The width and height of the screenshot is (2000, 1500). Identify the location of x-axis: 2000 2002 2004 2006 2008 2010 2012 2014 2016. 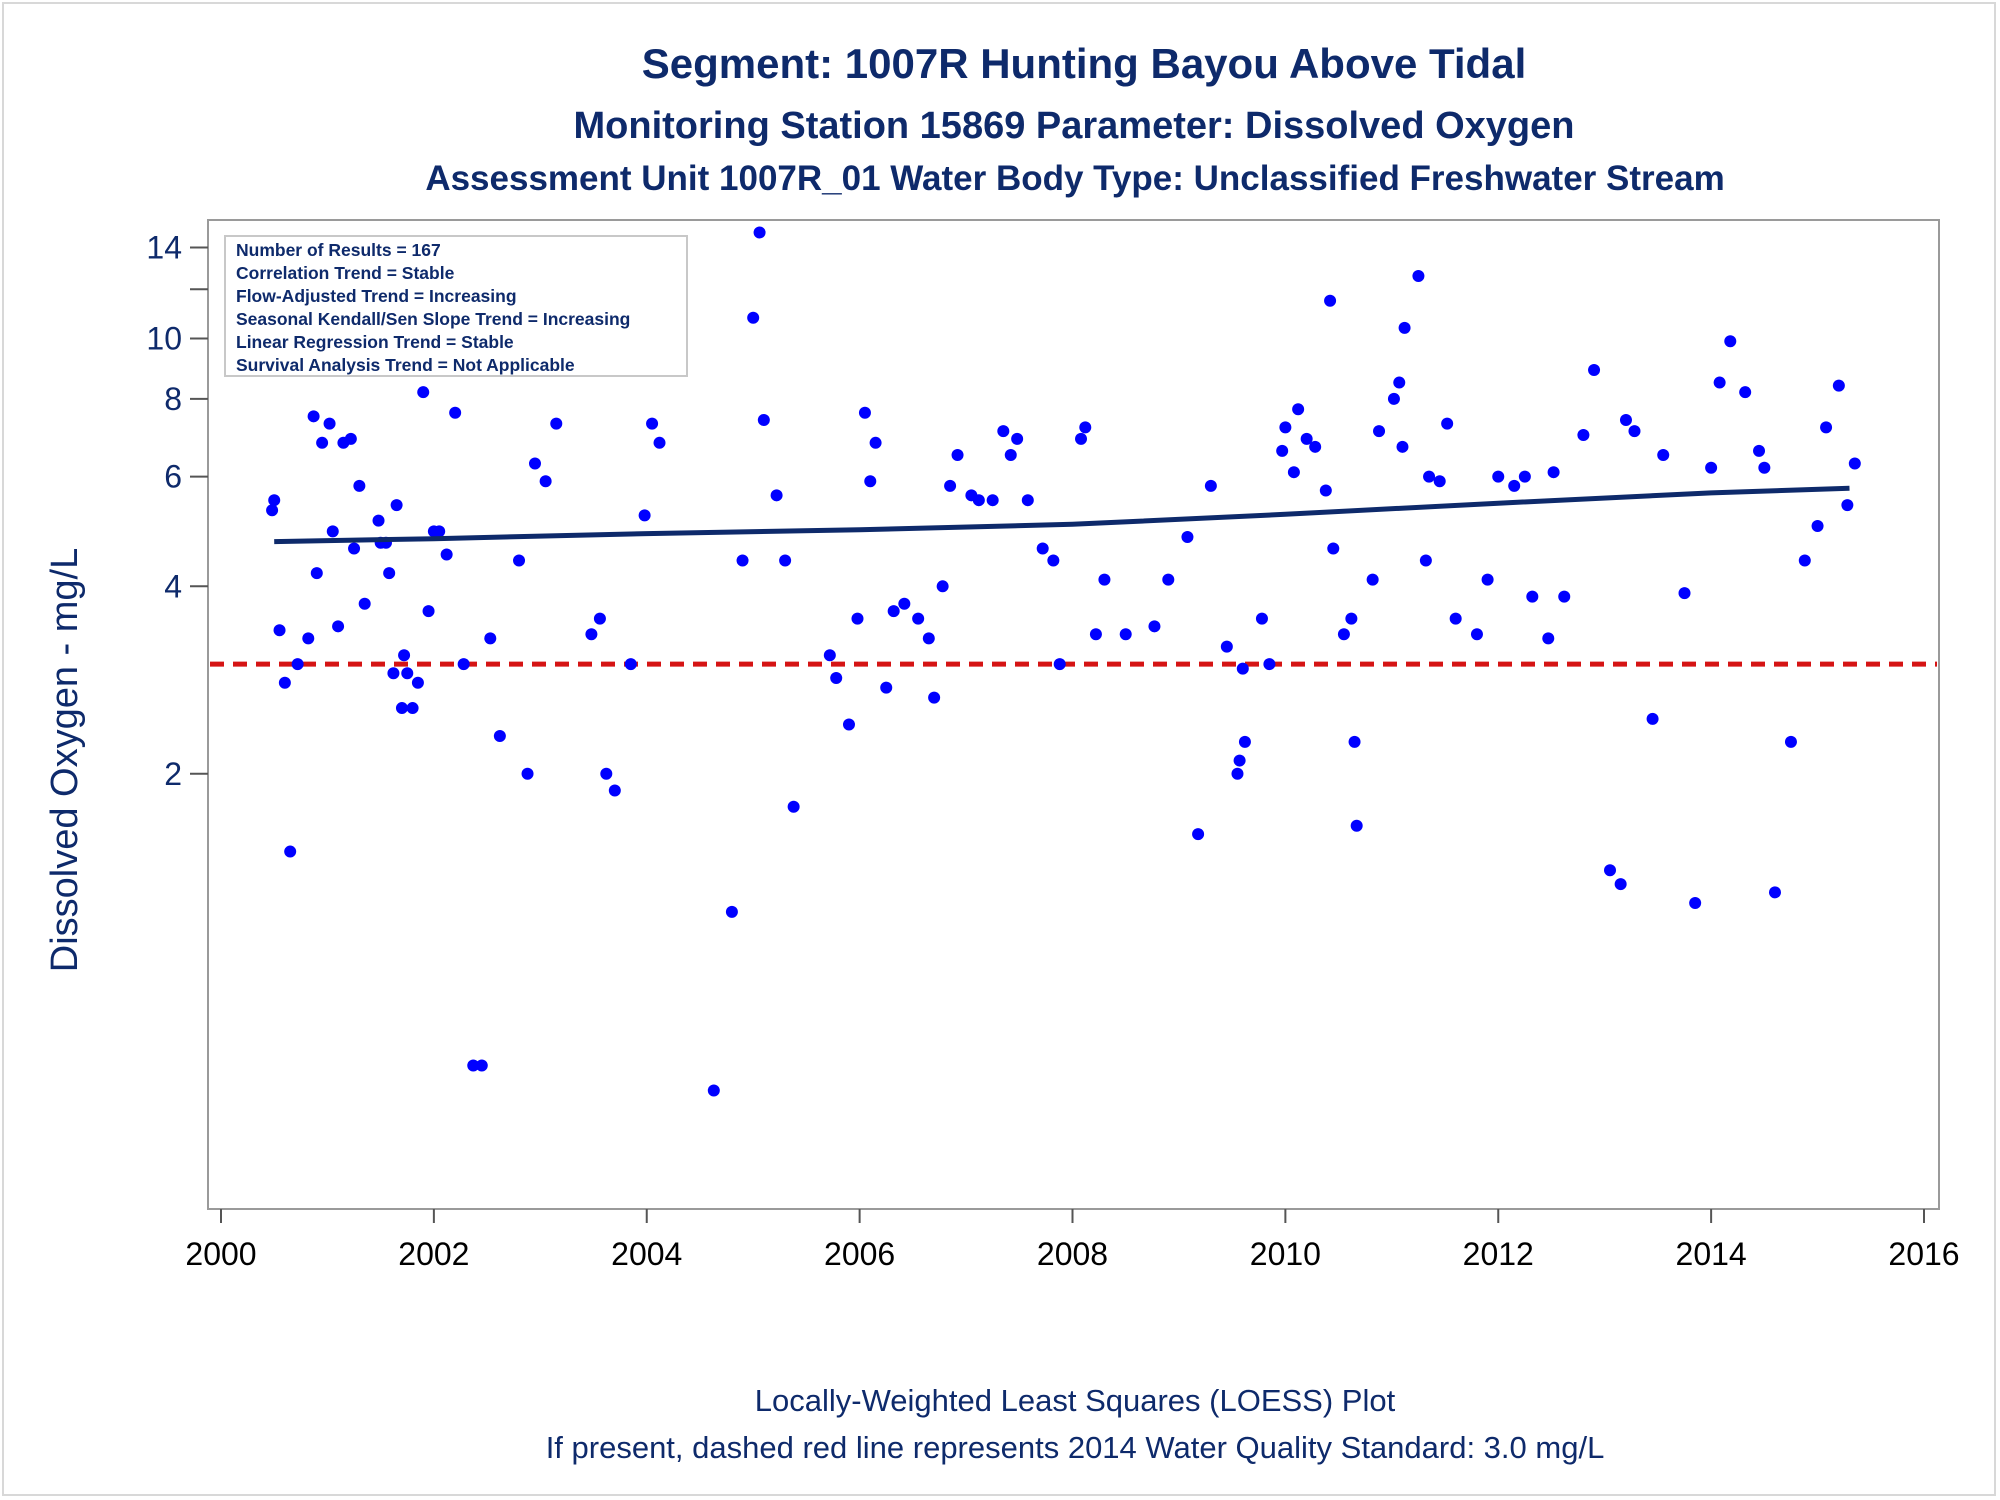
(1072, 1240).